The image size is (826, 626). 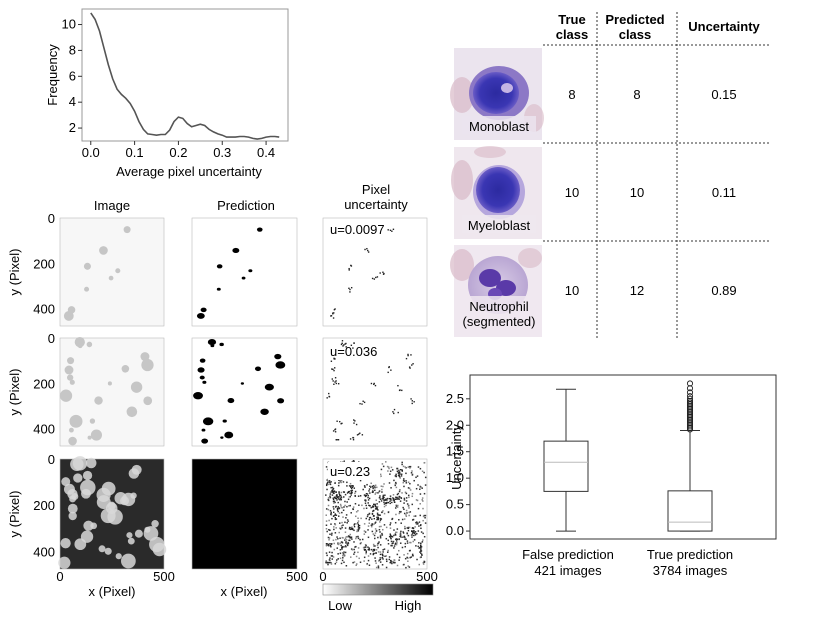 What do you see at coordinates (724, 192) in the screenshot?
I see `uncertainty-row2: 0.11` at bounding box center [724, 192].